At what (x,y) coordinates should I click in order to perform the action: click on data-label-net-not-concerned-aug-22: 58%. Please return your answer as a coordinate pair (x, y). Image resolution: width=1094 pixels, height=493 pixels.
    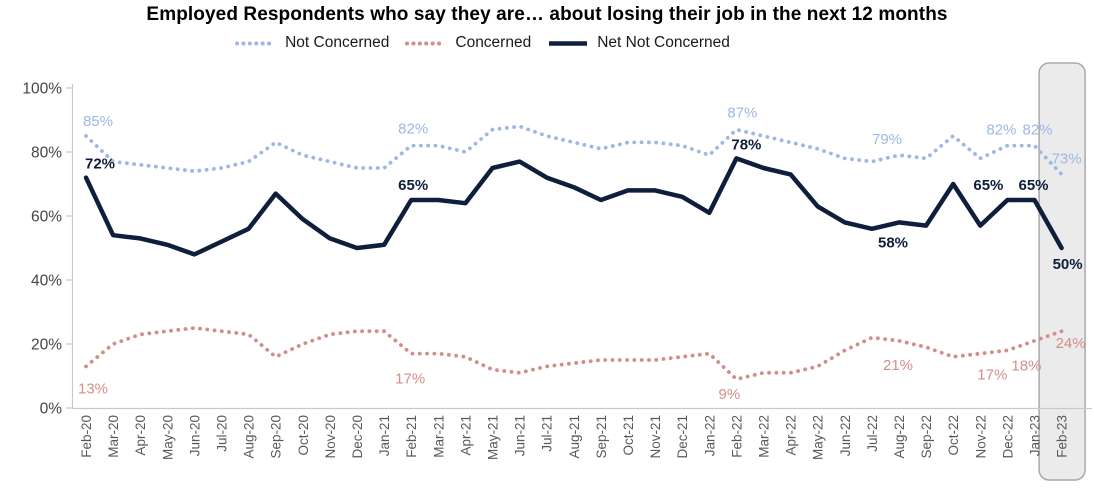
    Looking at the image, I should click on (893, 242).